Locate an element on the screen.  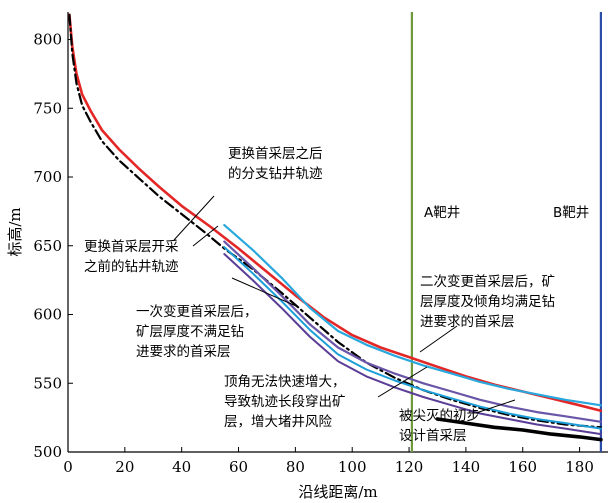
y-tick-label: 500 is located at coordinates (47, 452).